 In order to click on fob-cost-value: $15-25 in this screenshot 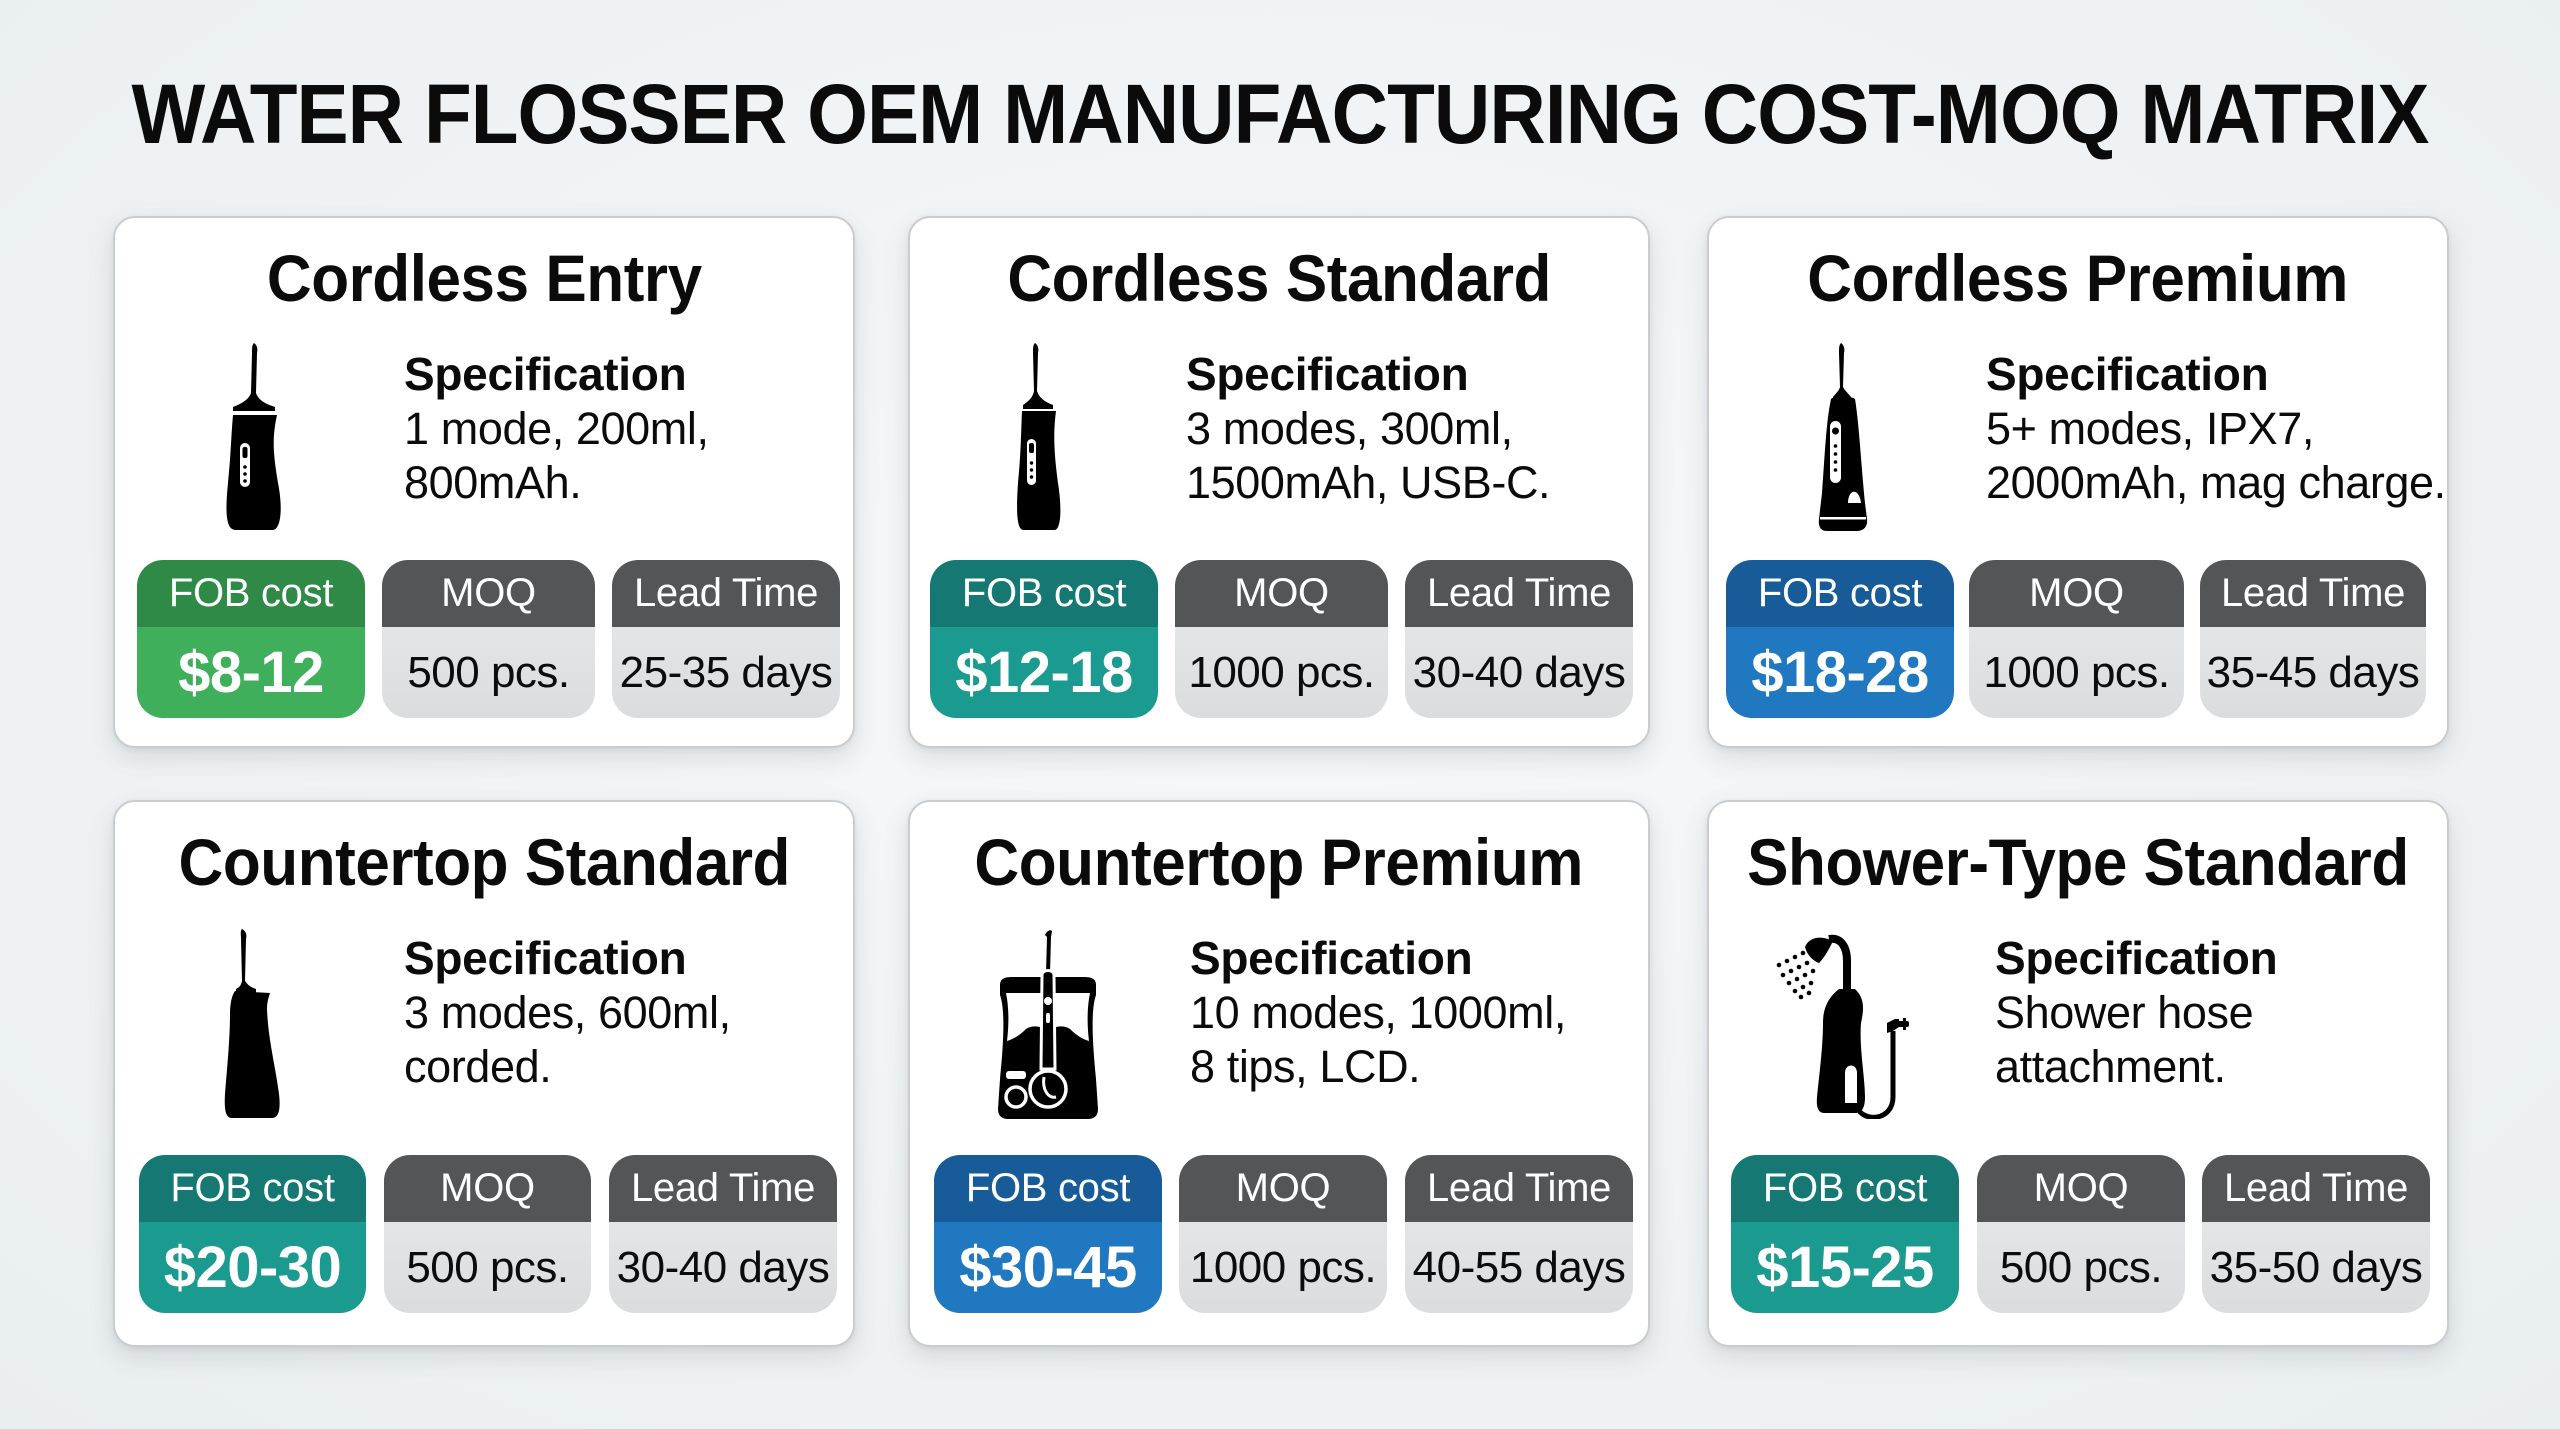, I will do `click(1845, 1267)`.